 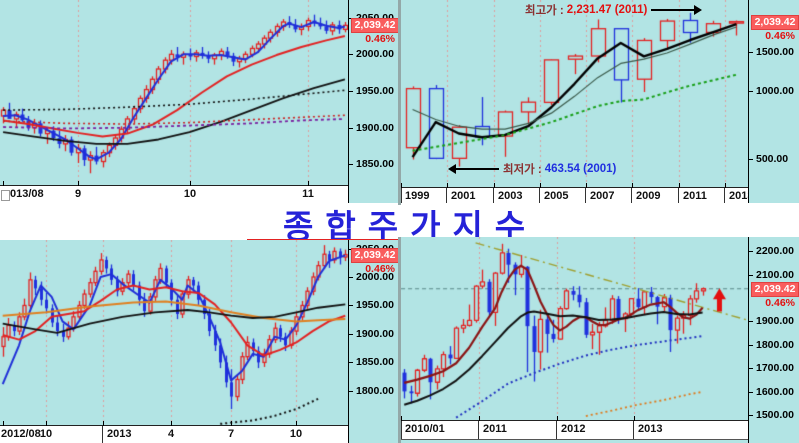 I want to click on x-axis-label: 2007, so click(x=602, y=196).